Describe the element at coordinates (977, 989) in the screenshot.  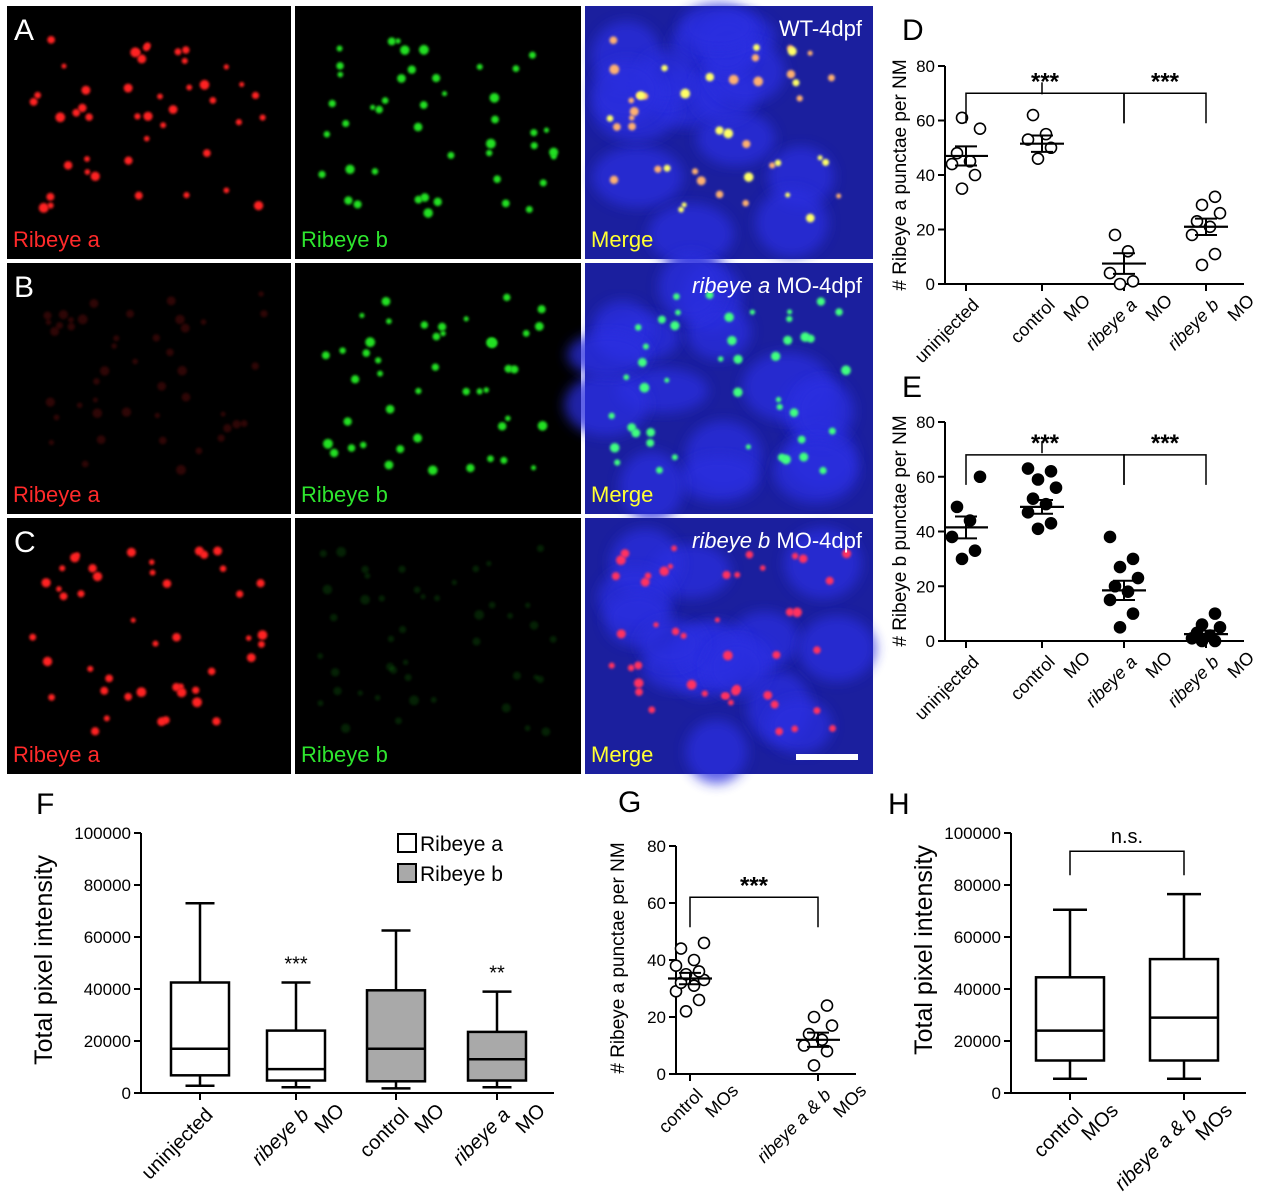
I see `y-tick-label: 40000` at that location.